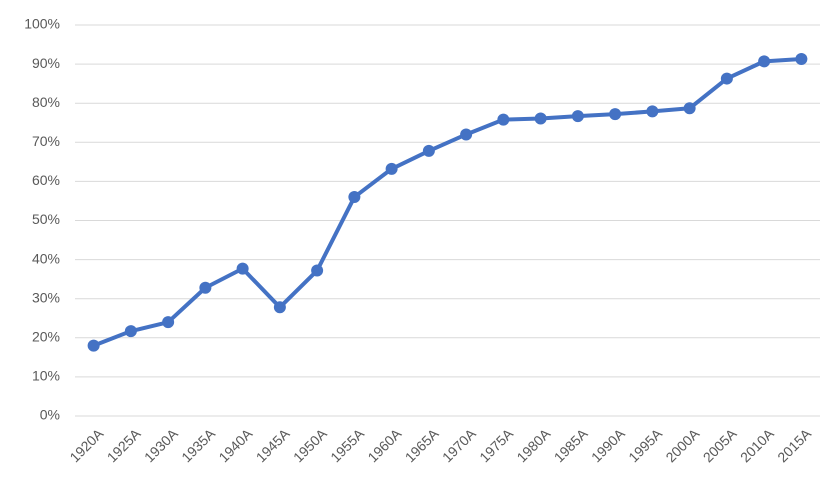 The height and width of the screenshot is (488, 836). Describe the element at coordinates (46, 337) in the screenshot. I see `y-tick-label: 20%` at that location.